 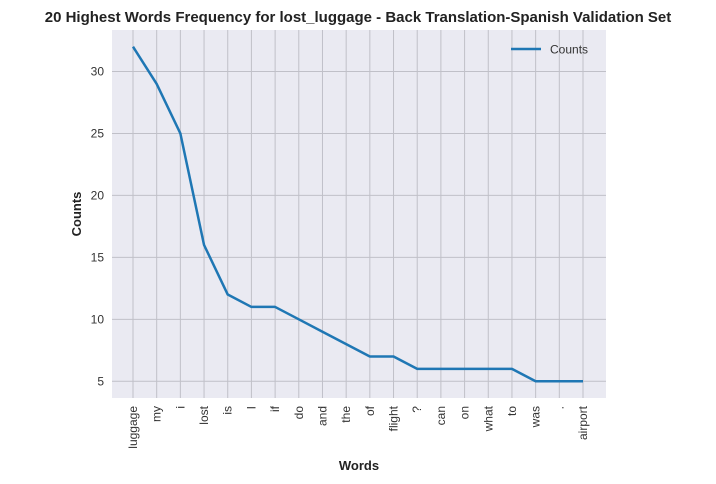 I want to click on x-tick-label: on, so click(x=465, y=412).